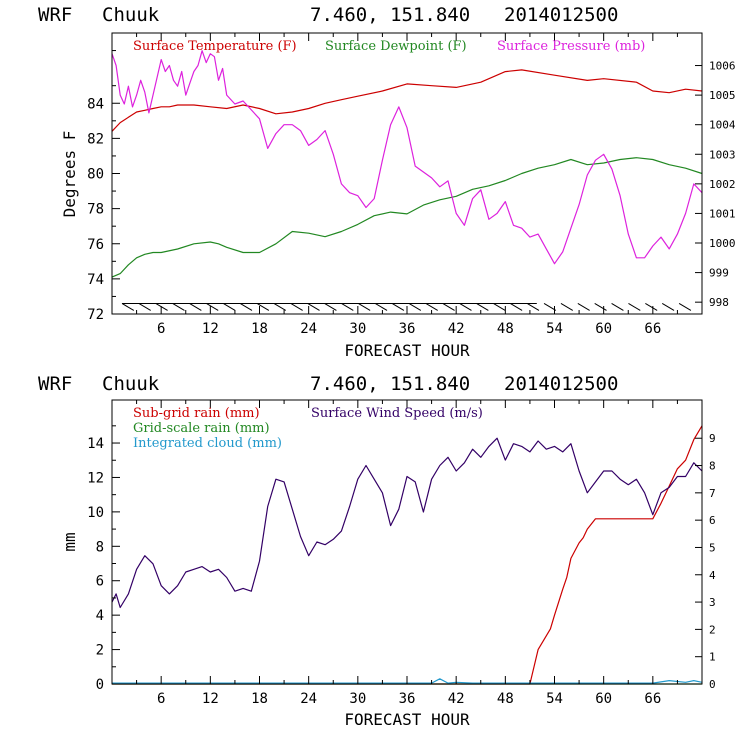  I want to click on bottom-y-tick-label: 4, so click(100, 616).